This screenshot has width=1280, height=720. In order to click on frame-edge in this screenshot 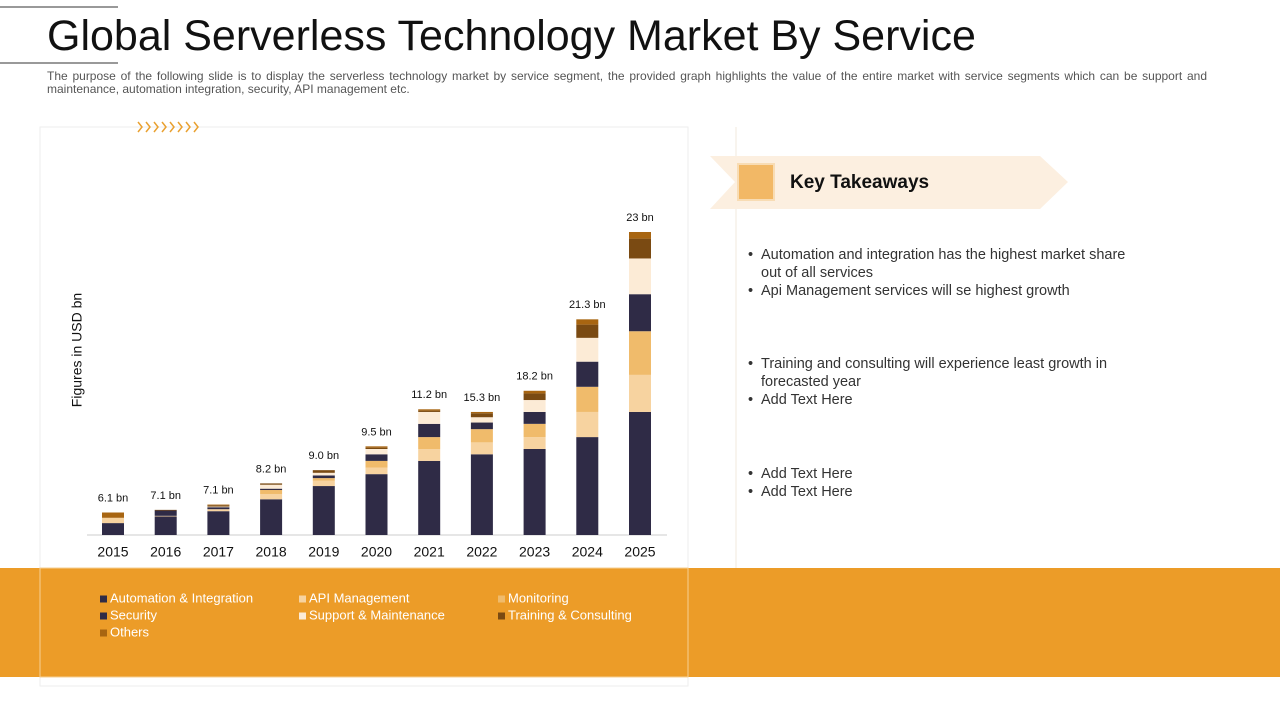, I will do `click(364, 622)`.